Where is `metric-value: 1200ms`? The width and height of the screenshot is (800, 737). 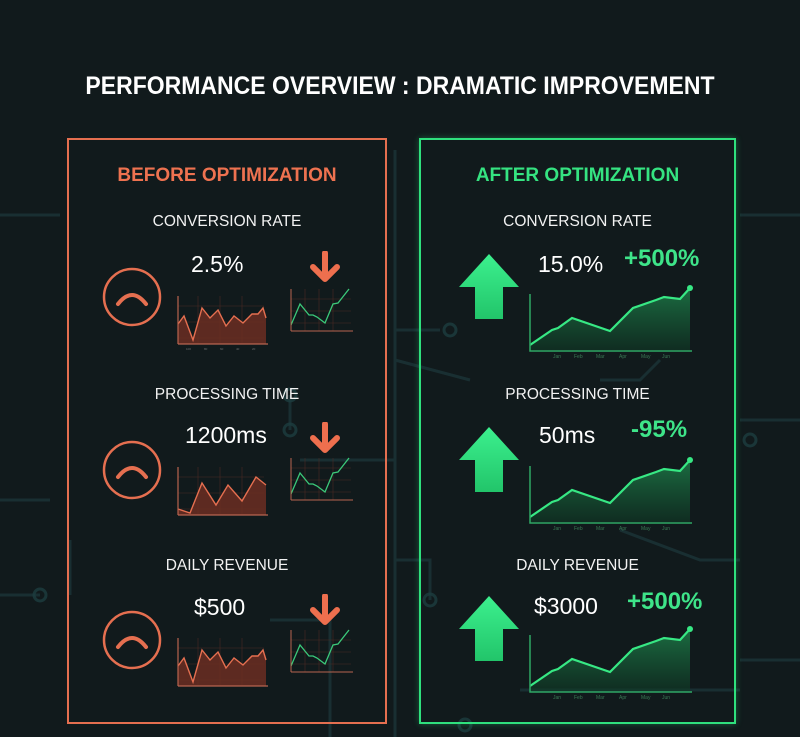
metric-value: 1200ms is located at coordinates (226, 435).